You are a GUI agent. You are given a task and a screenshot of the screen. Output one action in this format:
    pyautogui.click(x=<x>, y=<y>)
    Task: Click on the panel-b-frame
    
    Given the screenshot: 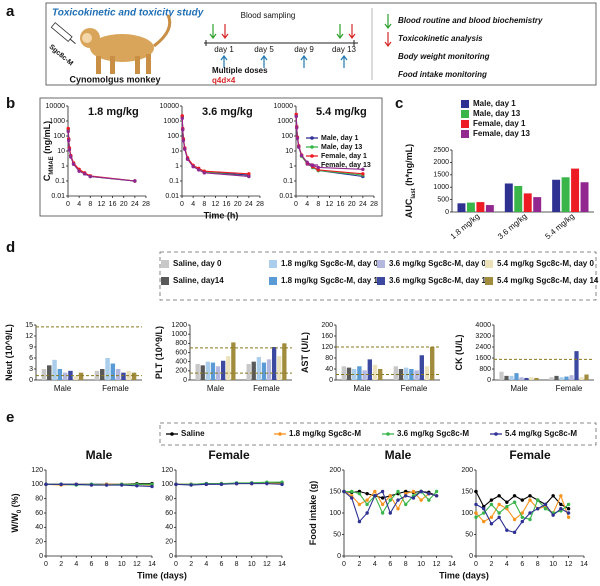 What is the action you would take?
    pyautogui.click(x=211, y=157)
    